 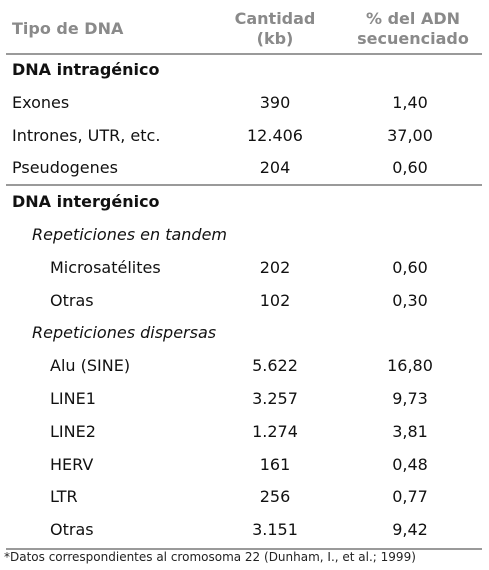 What do you see at coordinates (410, 135) in the screenshot?
I see `cell-porcentaje: 37,00` at bounding box center [410, 135].